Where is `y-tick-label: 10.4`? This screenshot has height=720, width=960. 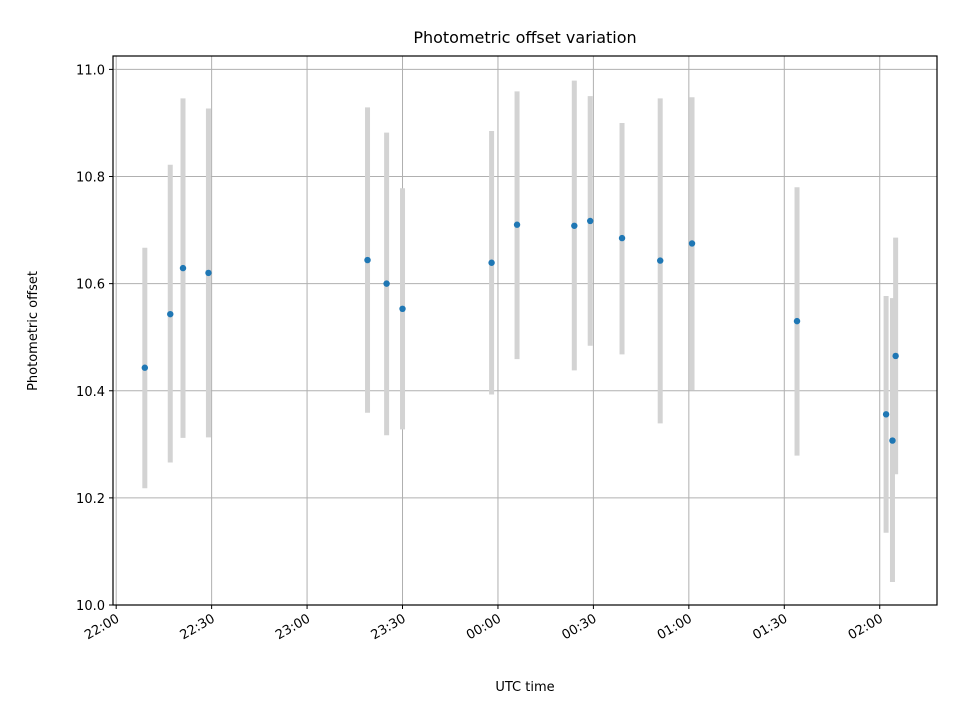 y-tick-label: 10.4 is located at coordinates (90, 392).